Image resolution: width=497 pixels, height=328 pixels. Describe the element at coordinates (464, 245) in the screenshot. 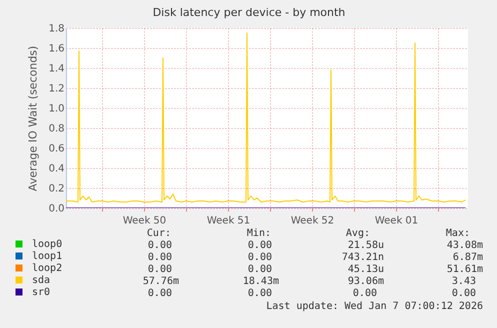

I see `text: 43.08m` at that location.